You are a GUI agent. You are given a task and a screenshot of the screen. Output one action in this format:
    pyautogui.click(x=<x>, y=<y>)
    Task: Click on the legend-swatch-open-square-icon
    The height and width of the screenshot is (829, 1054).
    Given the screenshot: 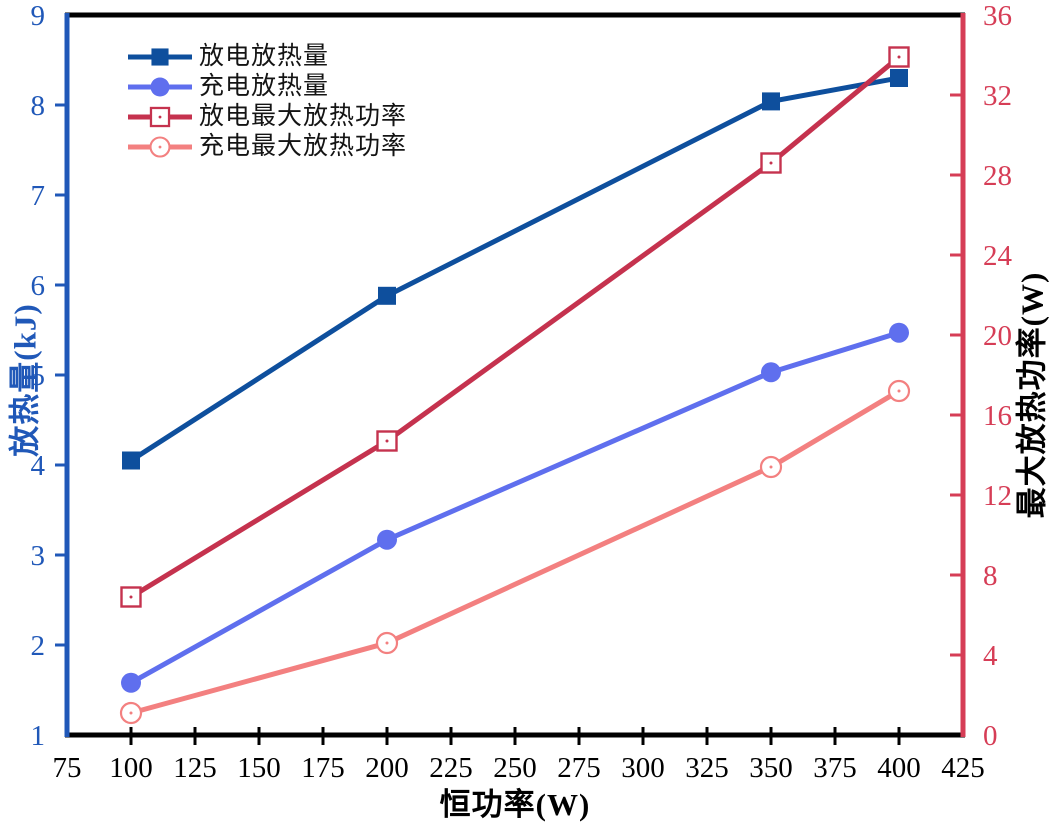 What is the action you would take?
    pyautogui.click(x=160, y=117)
    